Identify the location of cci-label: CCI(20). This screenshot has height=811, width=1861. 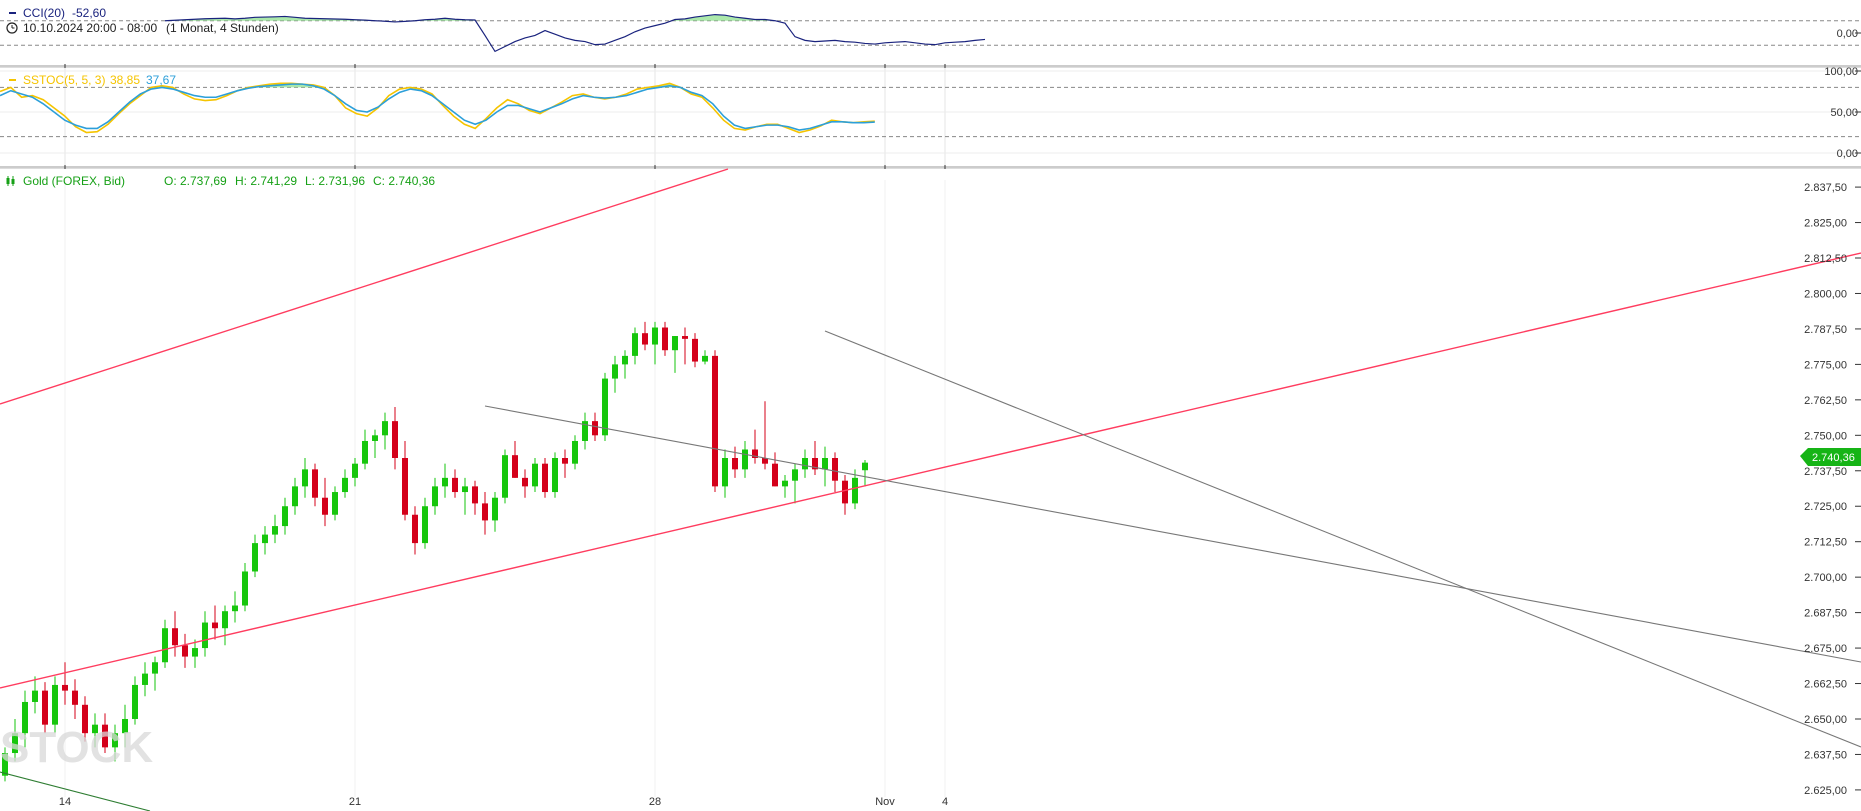
(44, 13).